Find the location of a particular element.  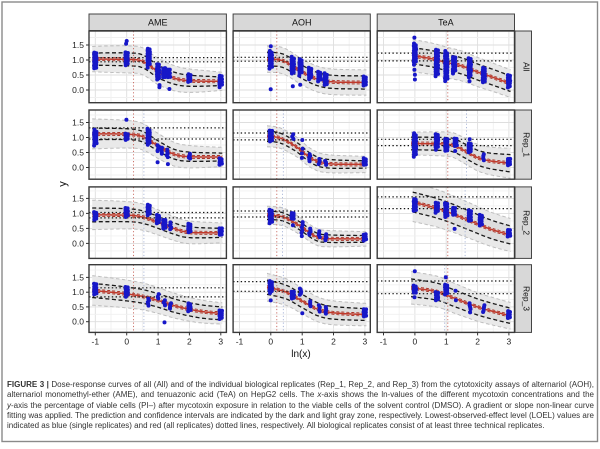

svg-text: AME is located at coordinates (158, 23).